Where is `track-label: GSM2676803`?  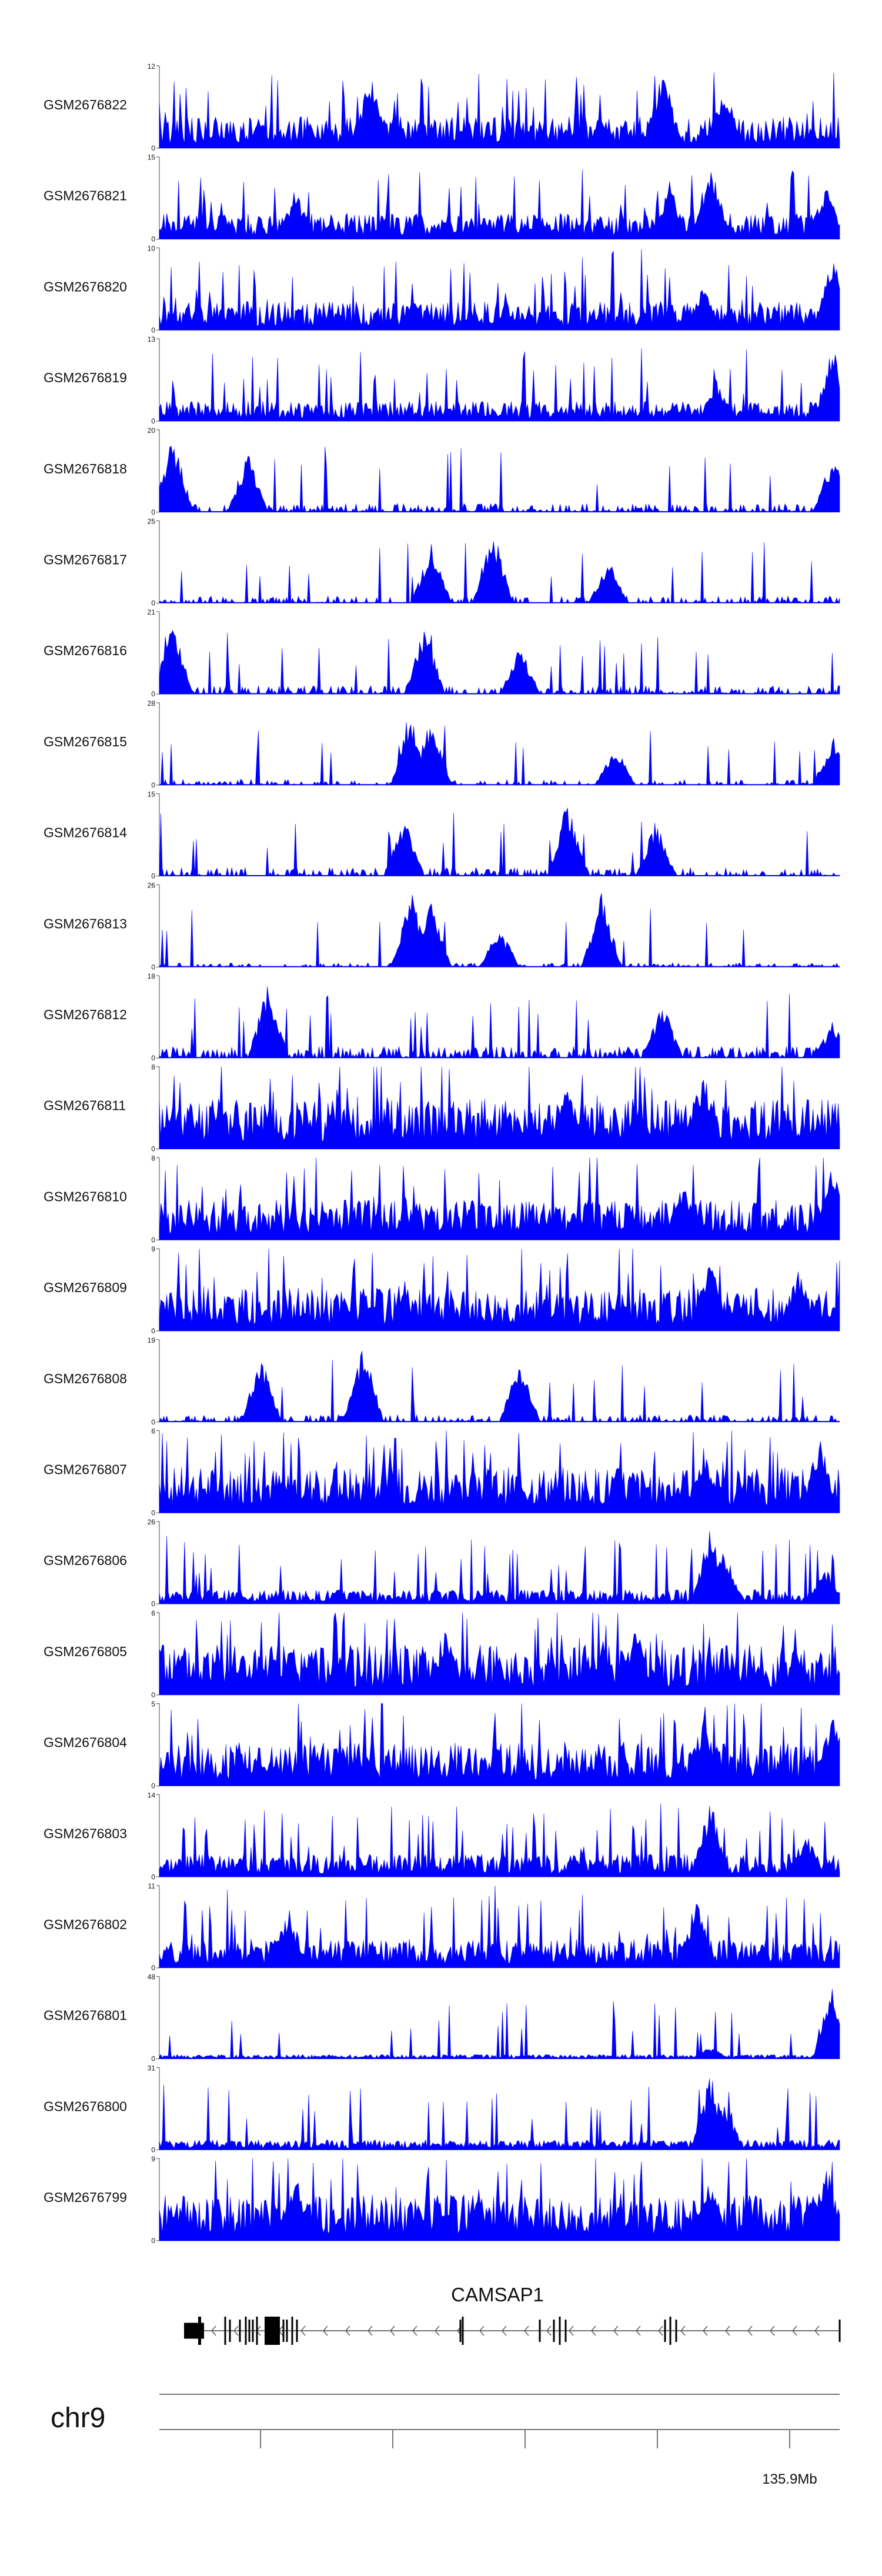 track-label: GSM2676803 is located at coordinates (85, 1833).